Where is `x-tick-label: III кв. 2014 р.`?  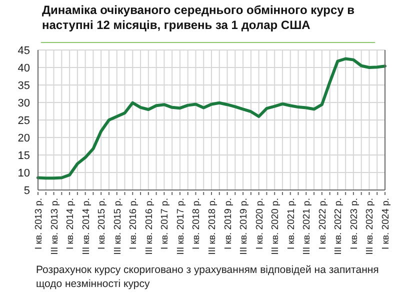
x-tick-label: III кв. 2014 р. is located at coordinates (86, 226).